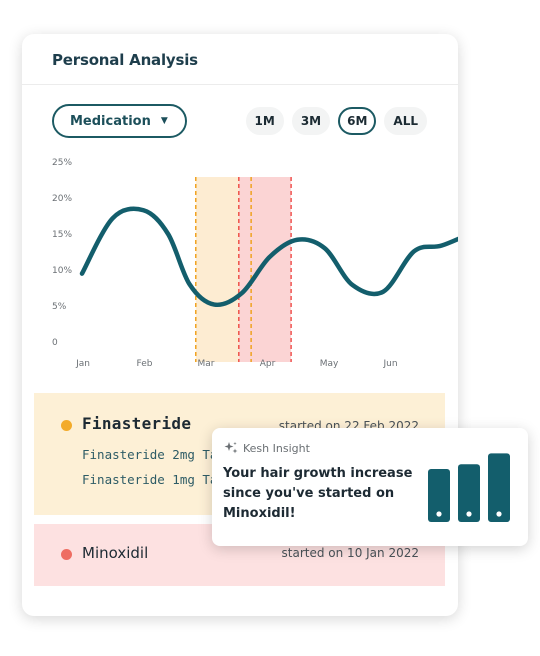  I want to click on series-line, so click(268, 257).